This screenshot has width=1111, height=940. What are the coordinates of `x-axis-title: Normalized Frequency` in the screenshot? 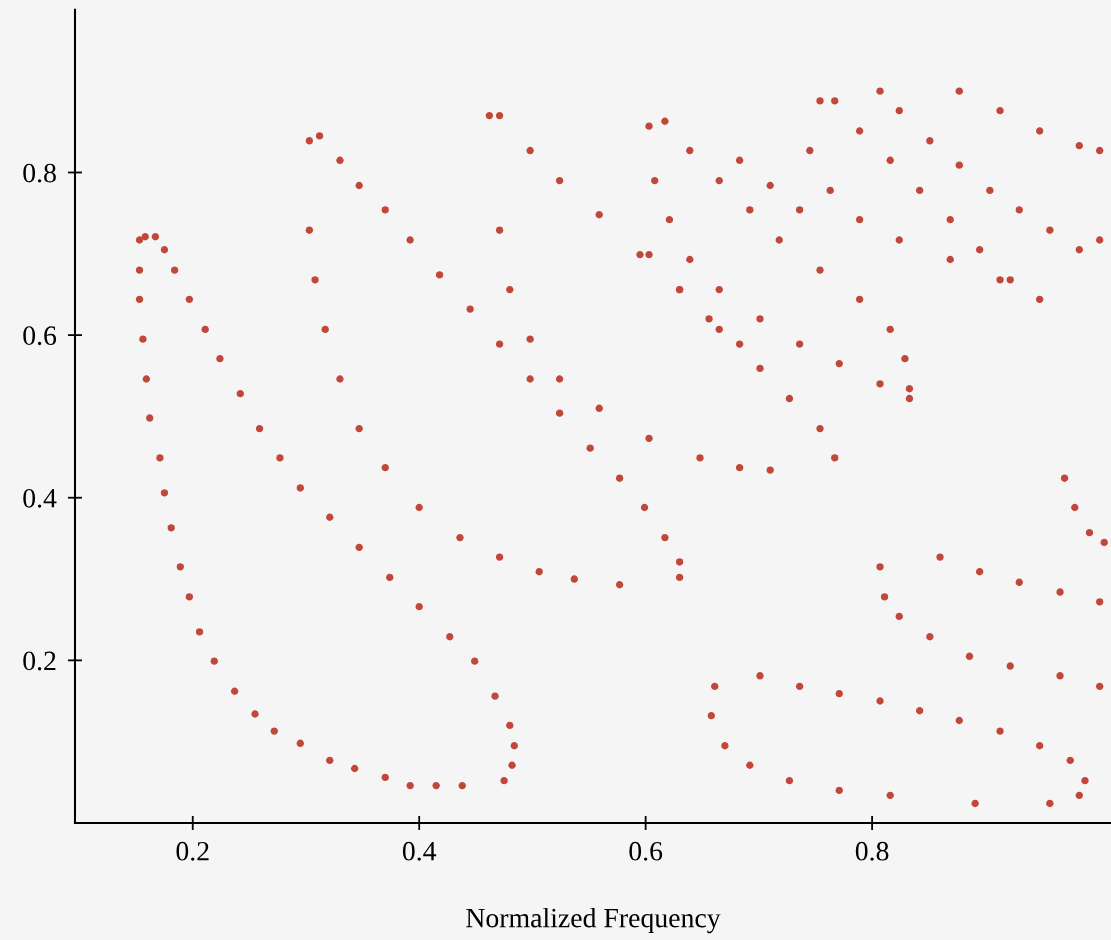 It's located at (593, 920).